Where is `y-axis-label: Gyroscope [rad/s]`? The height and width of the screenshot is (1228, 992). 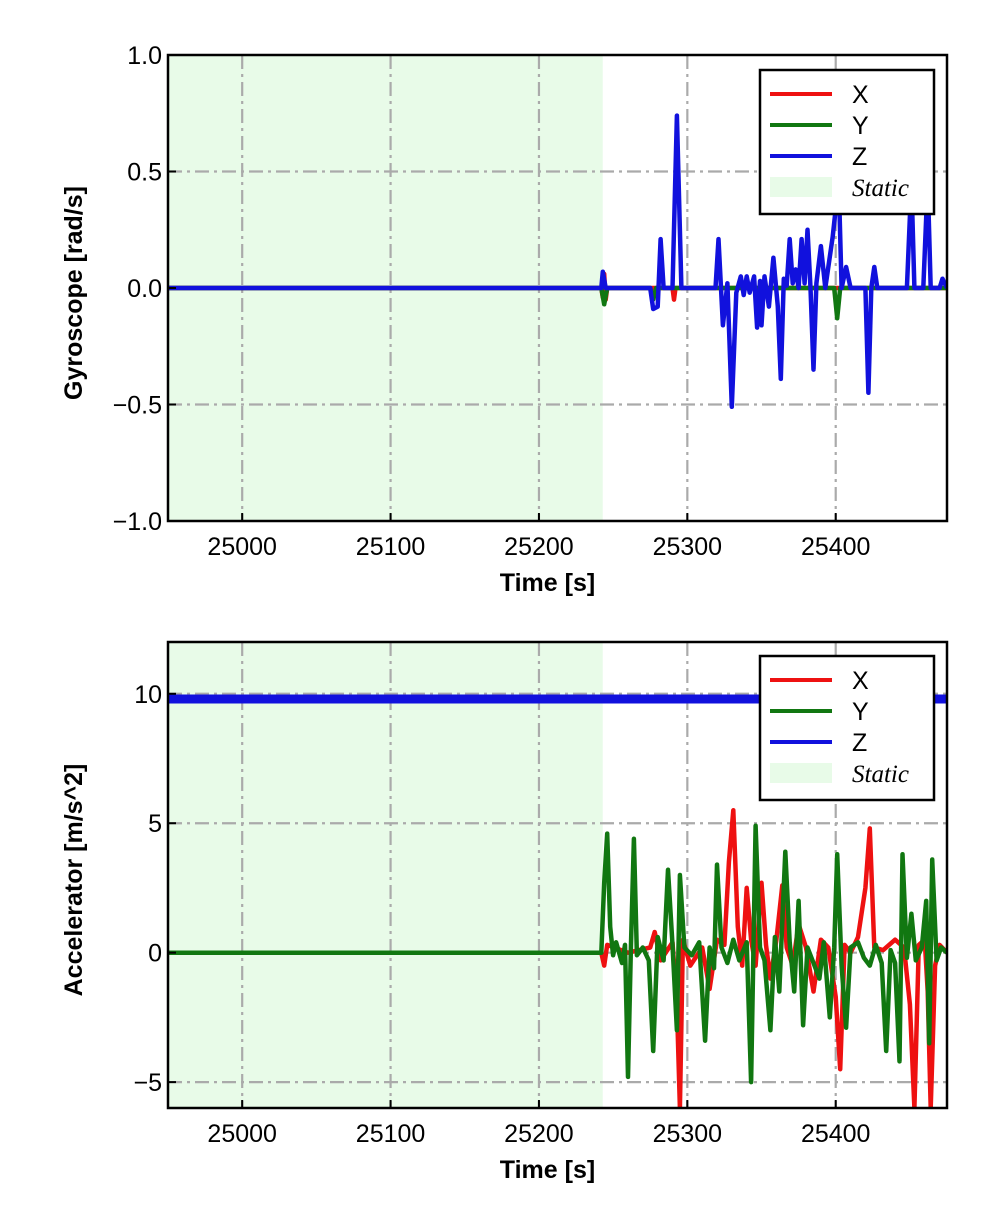 y-axis-label: Gyroscope [rad/s] is located at coordinates (74, 293).